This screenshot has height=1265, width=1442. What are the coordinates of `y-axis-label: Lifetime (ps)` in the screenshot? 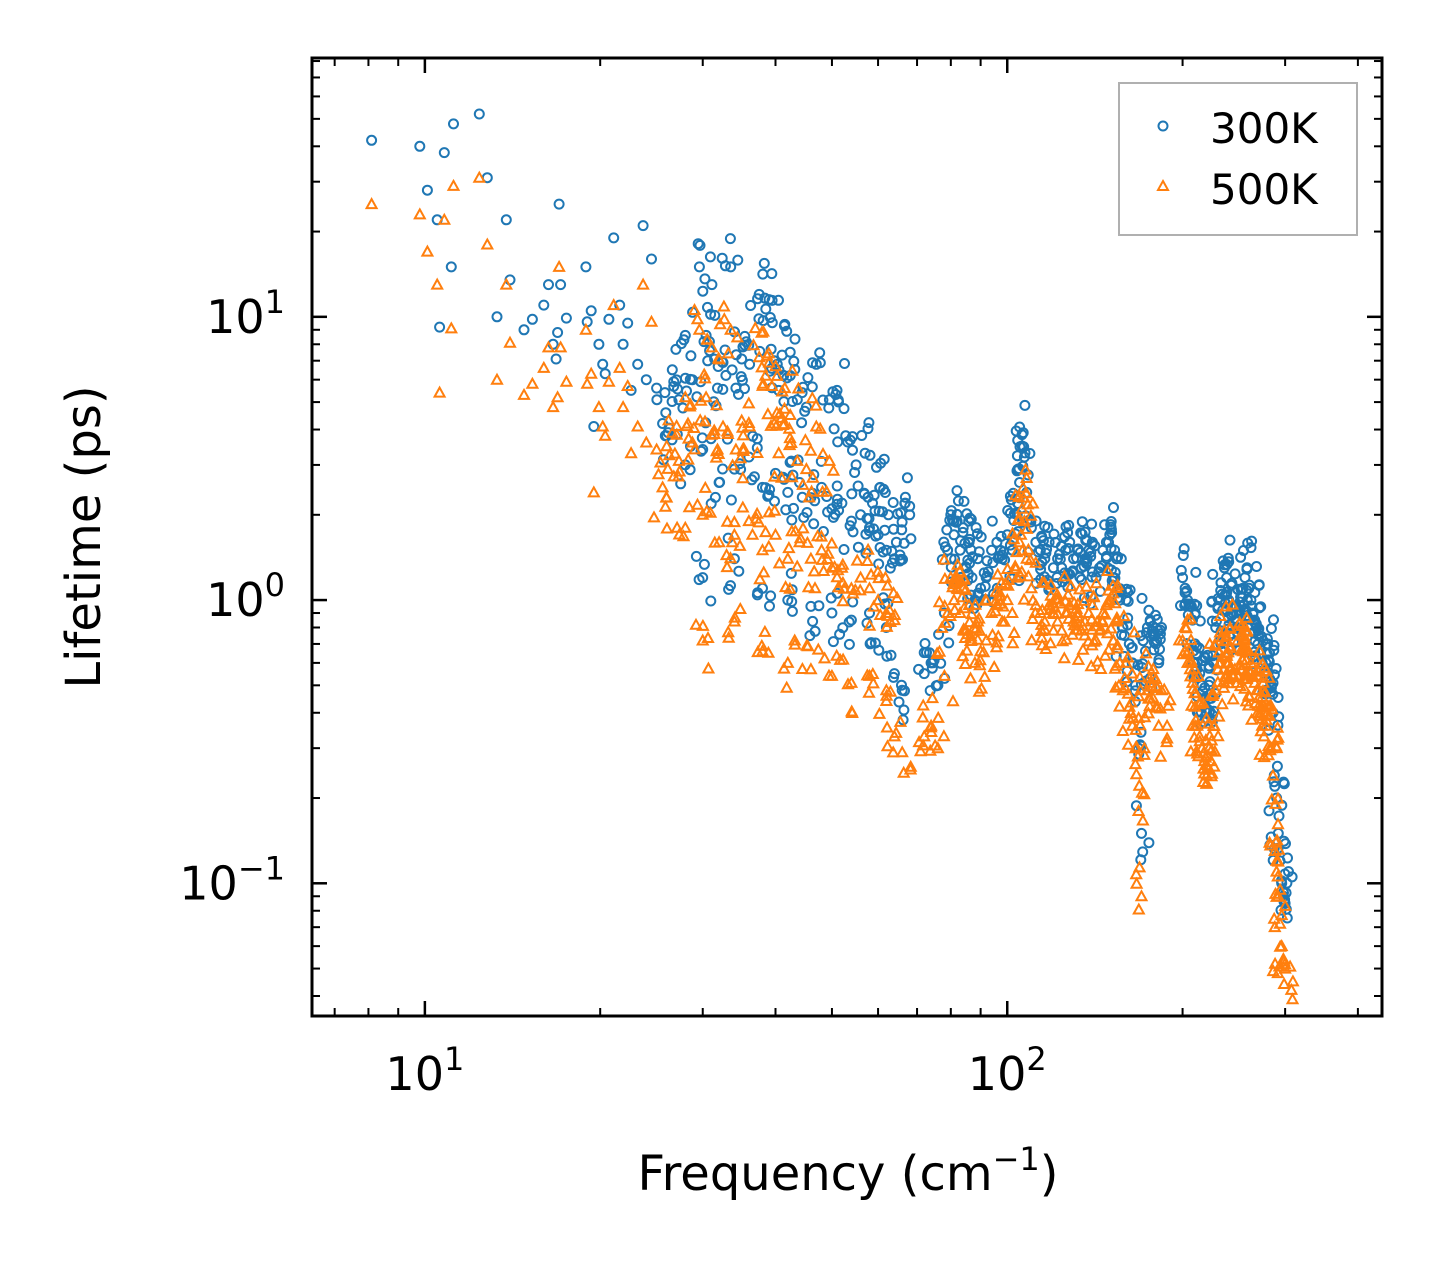 It's located at (84, 536).